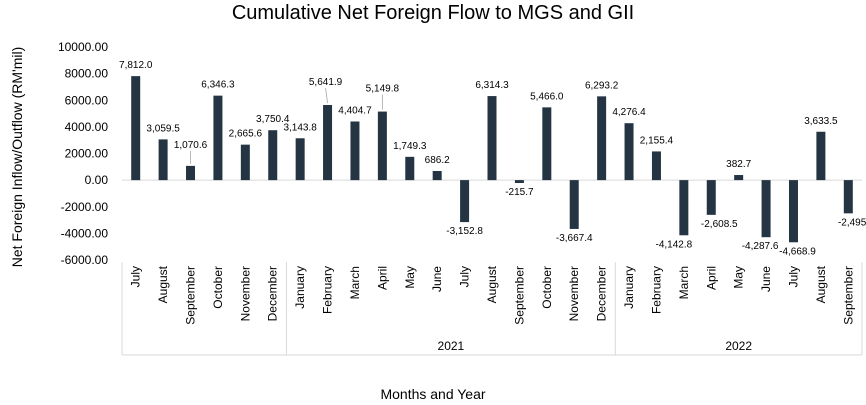  What do you see at coordinates (246, 134) in the screenshot?
I see `data-label: 2,665.6` at bounding box center [246, 134].